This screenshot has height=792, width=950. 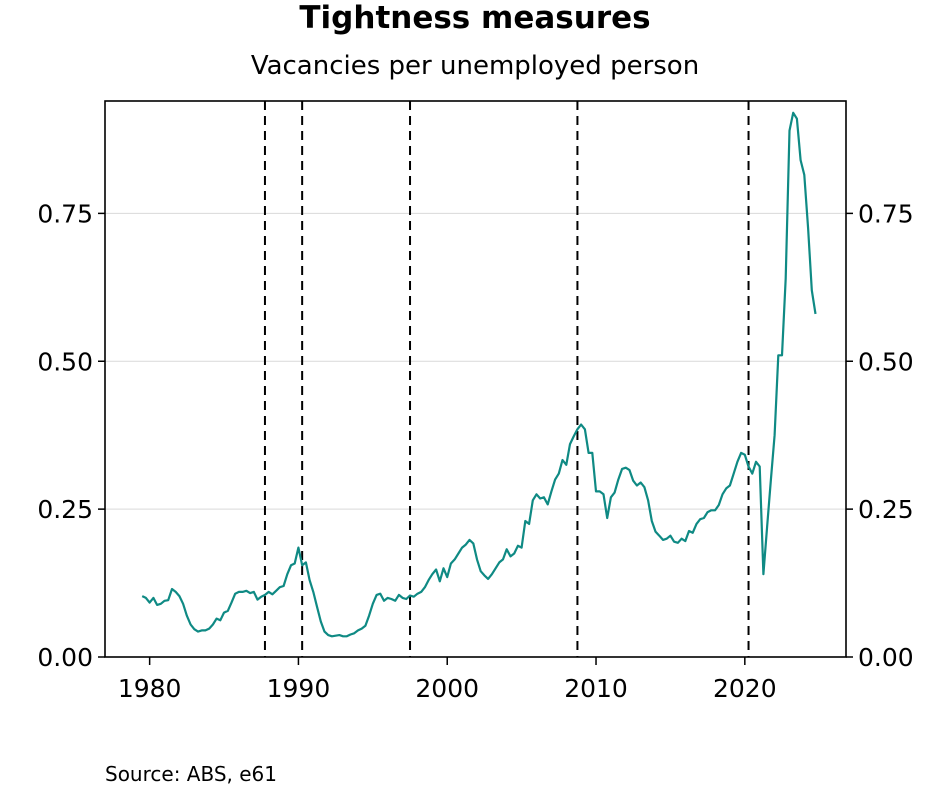 I want to click on y-tick-label-right-3: 0.75, so click(x=886, y=213).